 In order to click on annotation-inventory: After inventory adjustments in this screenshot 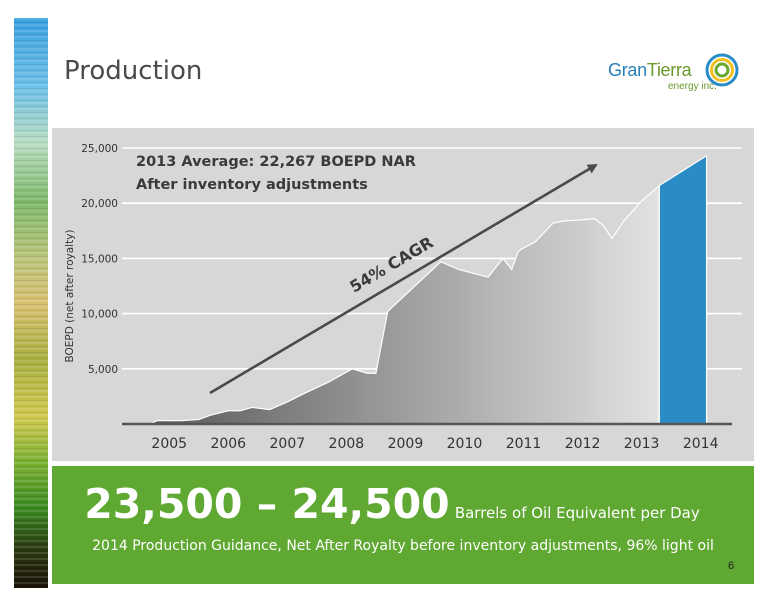, I will do `click(252, 185)`.